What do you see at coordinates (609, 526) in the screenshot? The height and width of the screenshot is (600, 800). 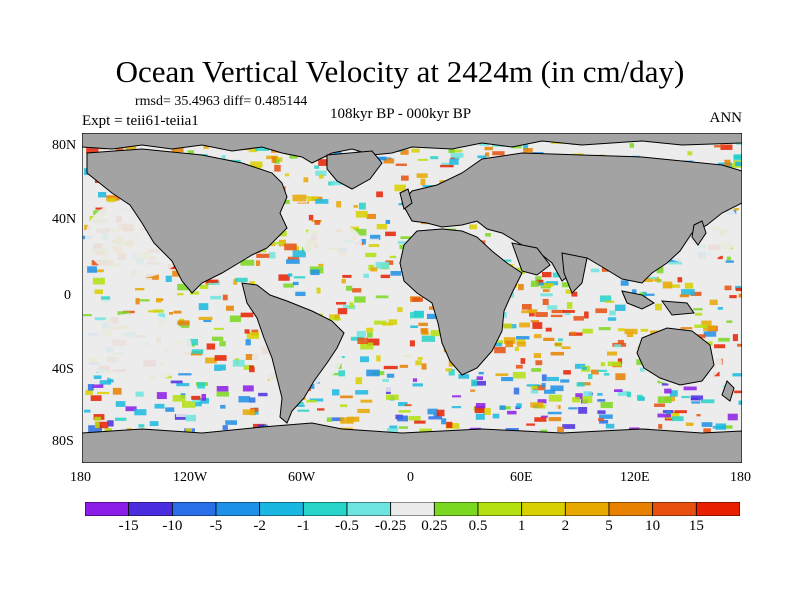 I see `colorbar-label: 5` at bounding box center [609, 526].